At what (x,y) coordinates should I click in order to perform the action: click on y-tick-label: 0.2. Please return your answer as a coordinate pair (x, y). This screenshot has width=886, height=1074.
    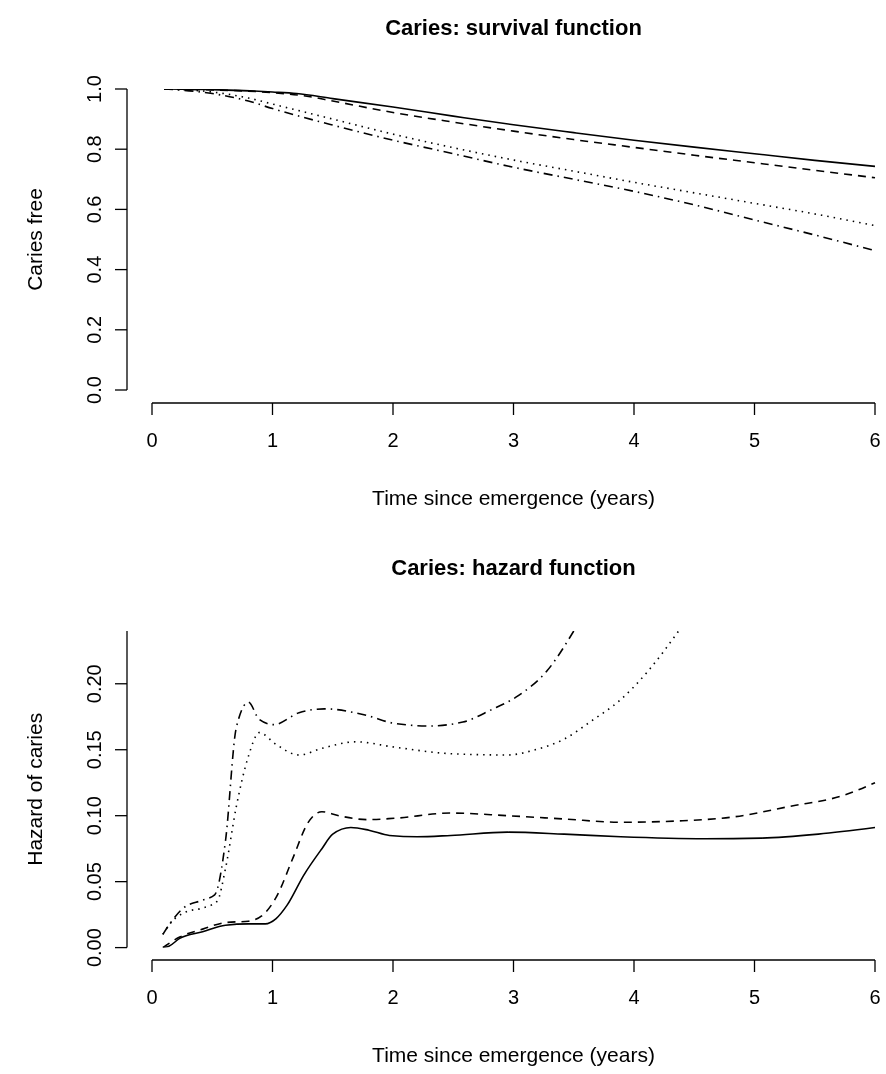
    Looking at the image, I should click on (94, 329).